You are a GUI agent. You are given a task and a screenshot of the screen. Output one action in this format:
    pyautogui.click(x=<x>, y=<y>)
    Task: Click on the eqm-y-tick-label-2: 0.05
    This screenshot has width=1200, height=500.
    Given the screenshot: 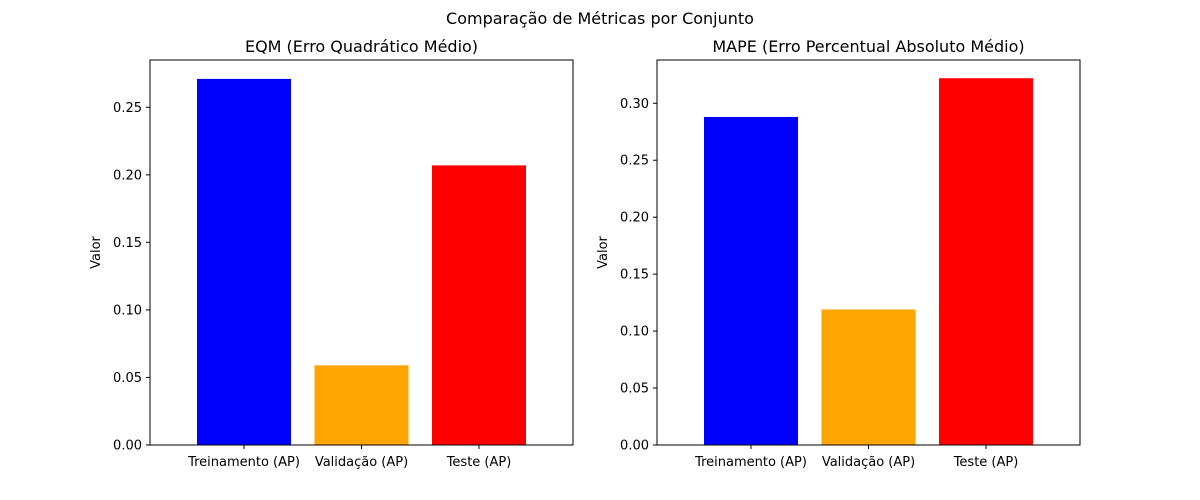 What is the action you would take?
    pyautogui.click(x=127, y=378)
    